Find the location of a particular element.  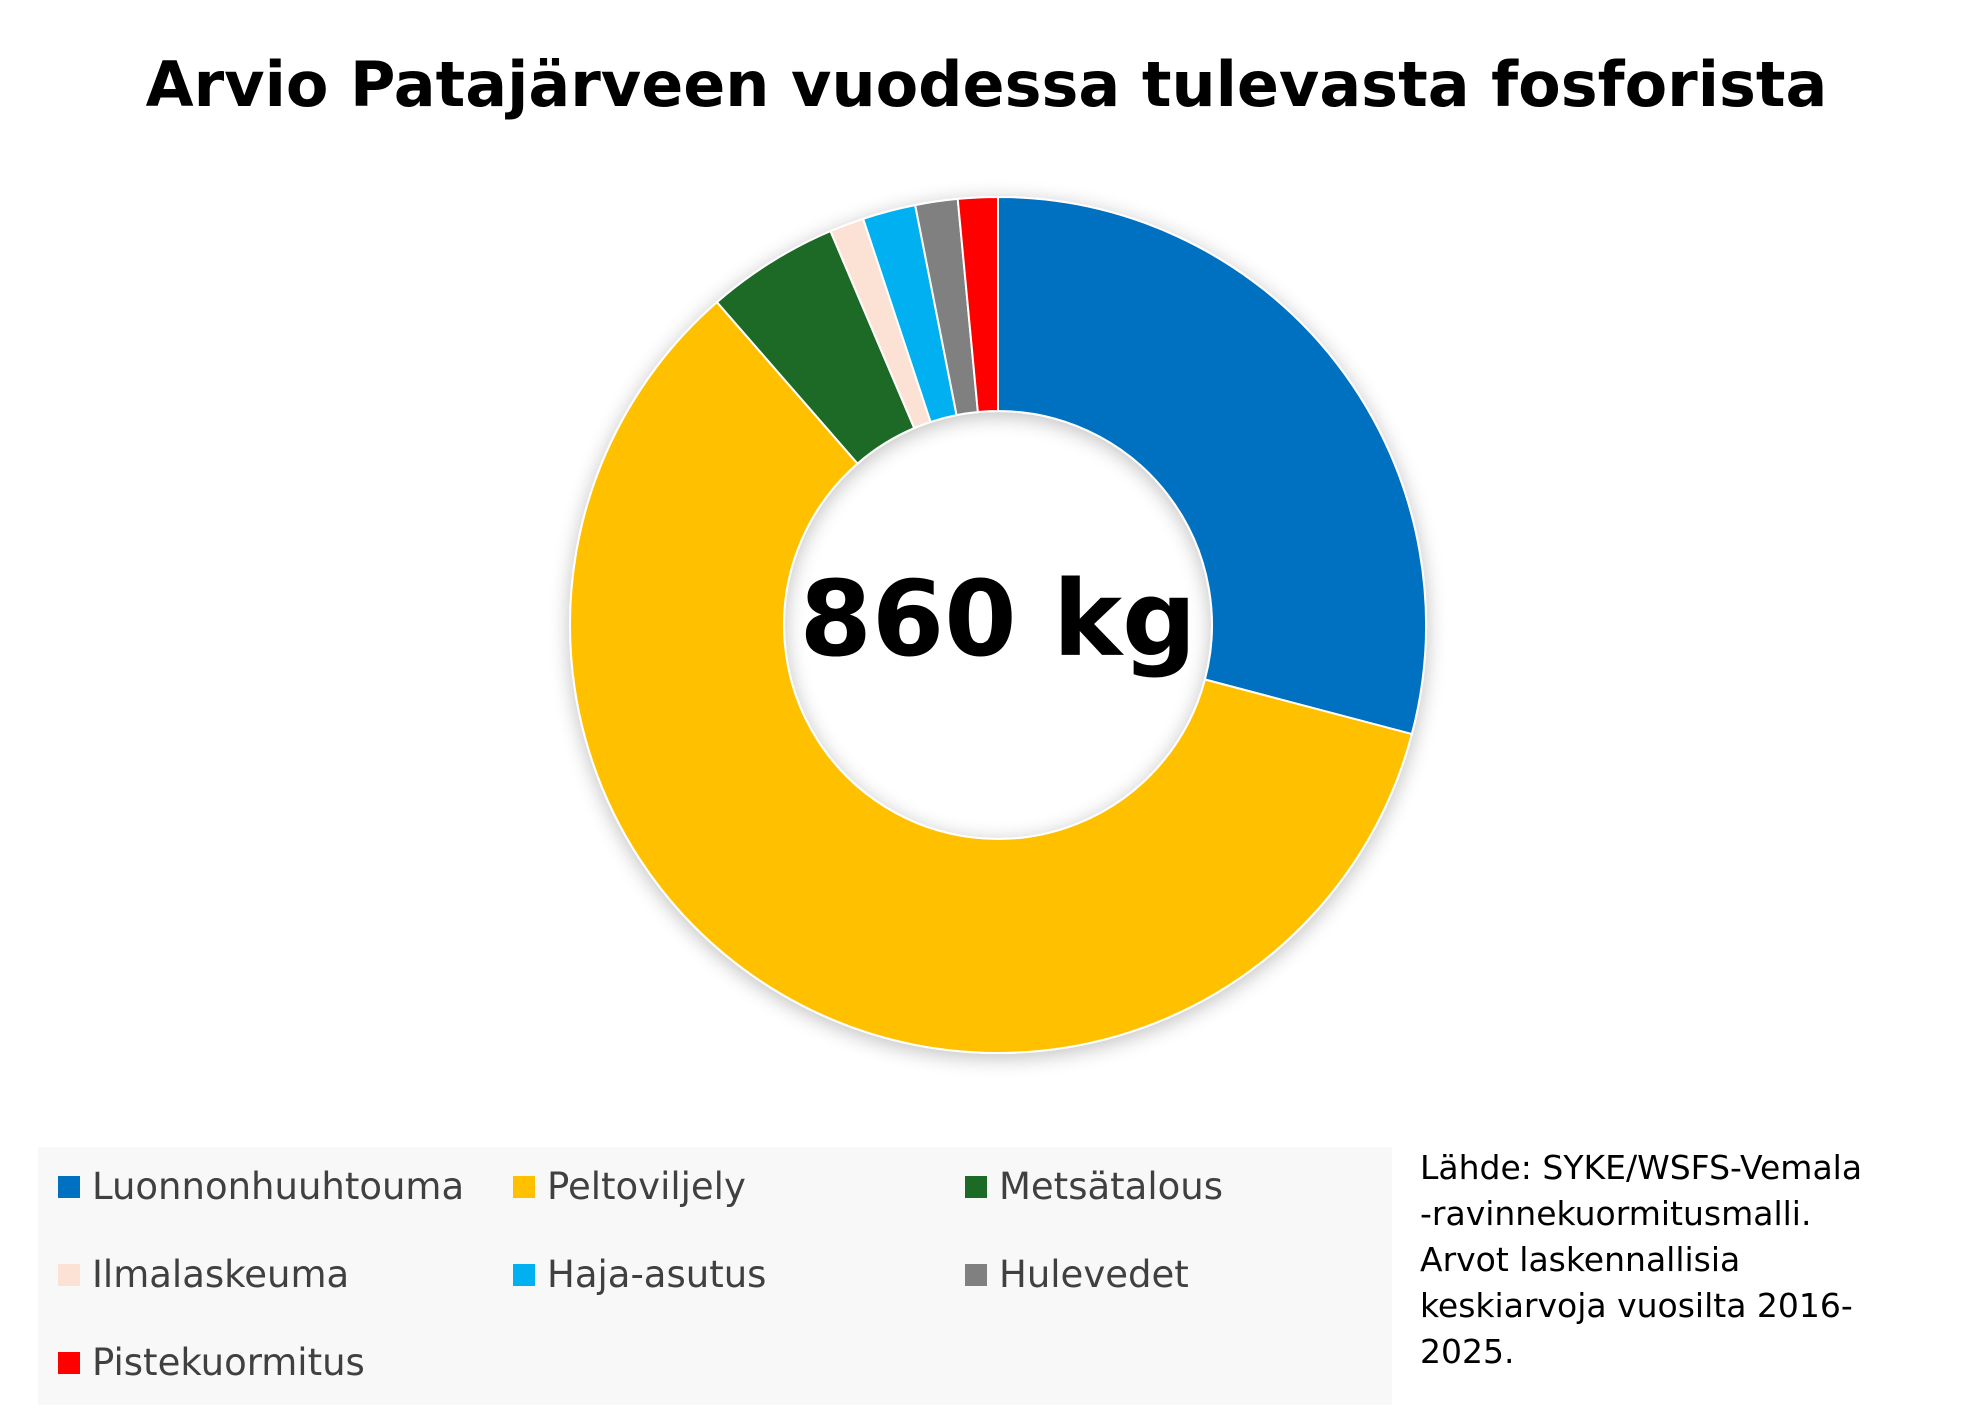

source-line: -ravinnekuormitusmalli. is located at coordinates (1616, 1213).